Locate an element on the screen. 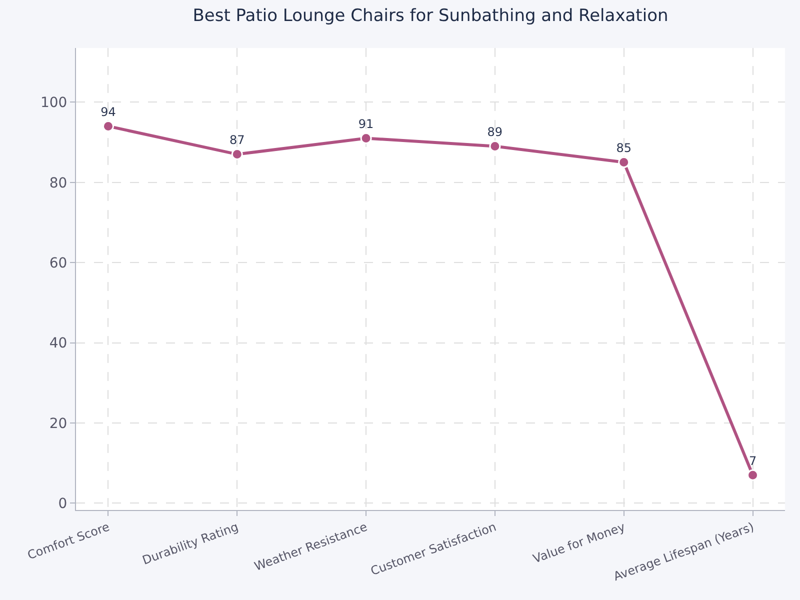 The height and width of the screenshot is (600, 800). y-tick-label: 20 is located at coordinates (58, 424).